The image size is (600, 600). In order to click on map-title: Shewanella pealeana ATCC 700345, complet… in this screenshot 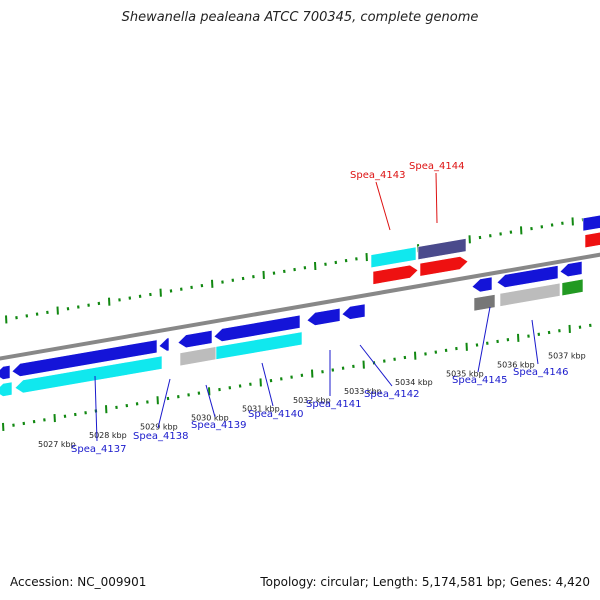, I will do `click(300, 17)`.